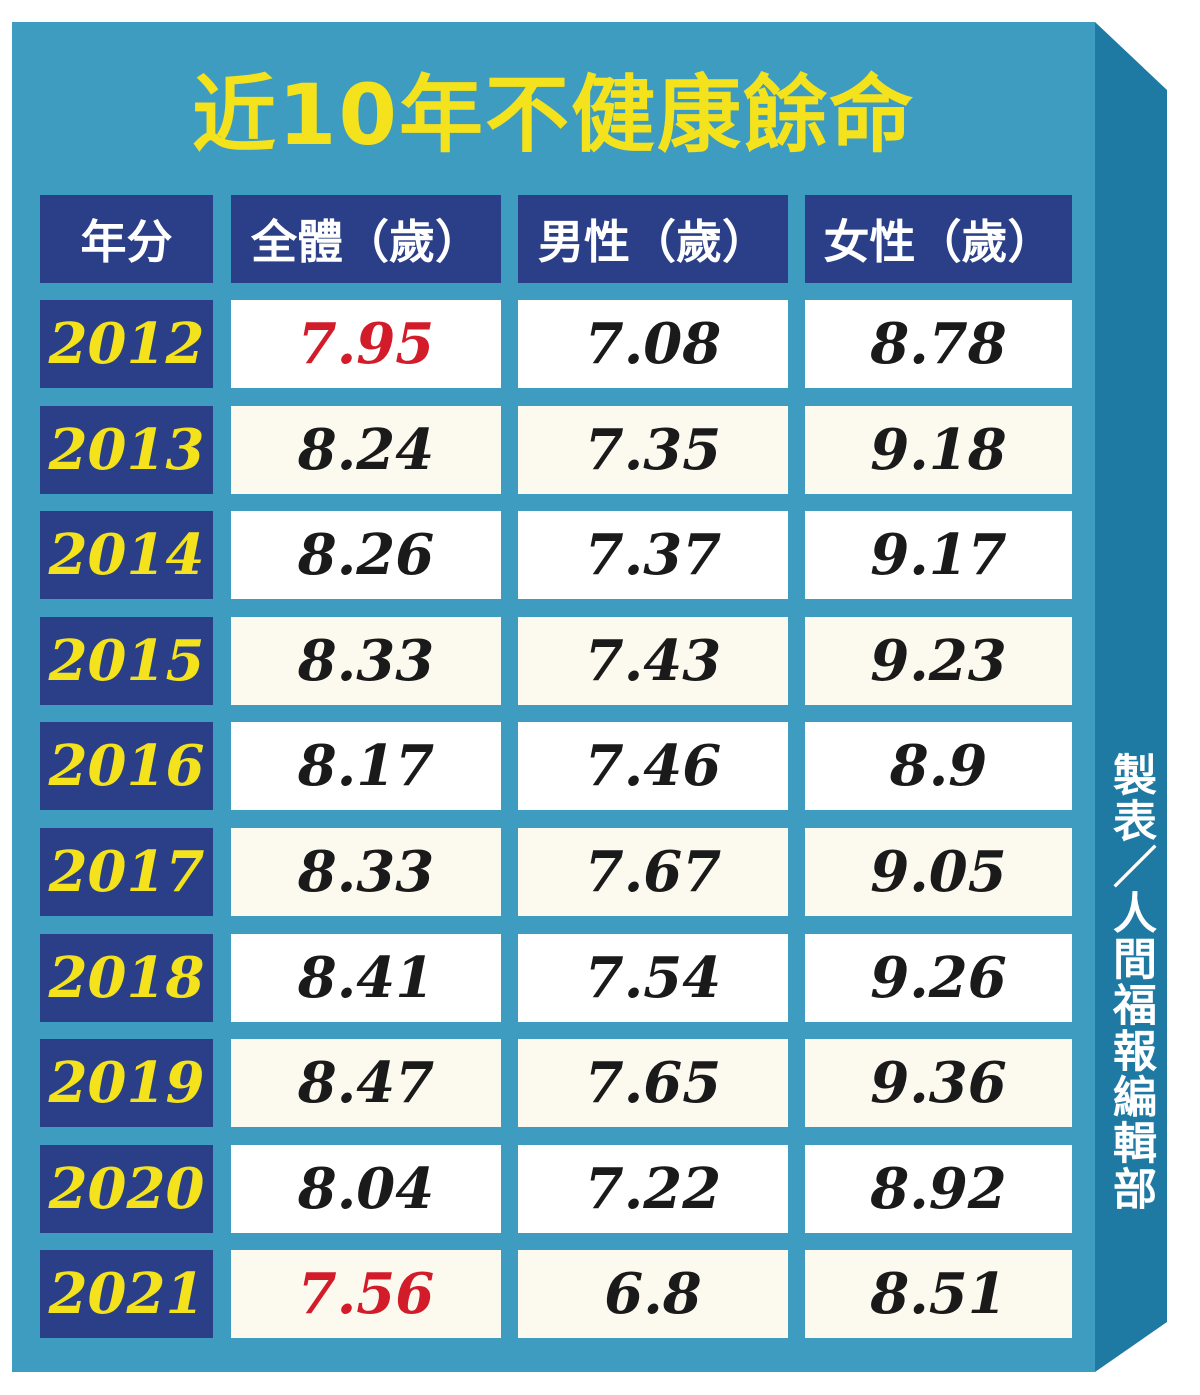  I want to click on value-cell: 8.24, so click(366, 449).